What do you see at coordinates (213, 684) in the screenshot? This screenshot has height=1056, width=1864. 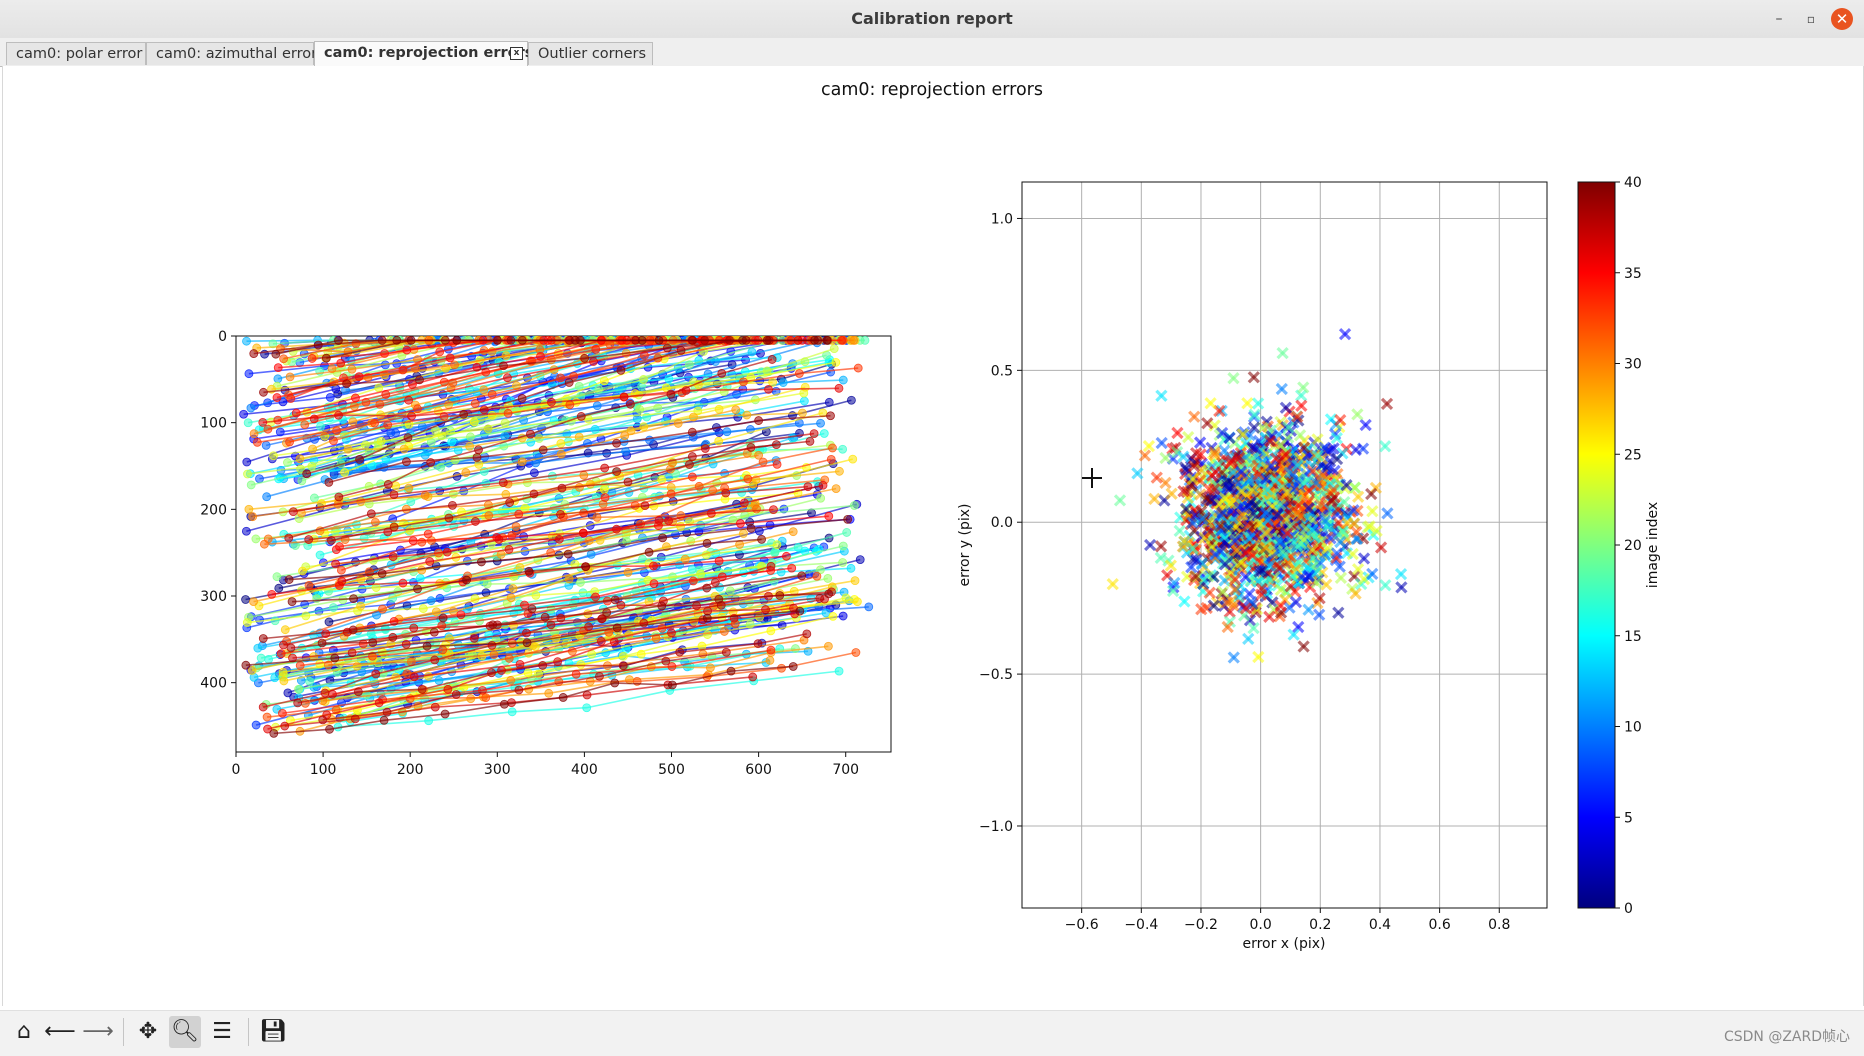 I see `y-tick-label: 400` at bounding box center [213, 684].